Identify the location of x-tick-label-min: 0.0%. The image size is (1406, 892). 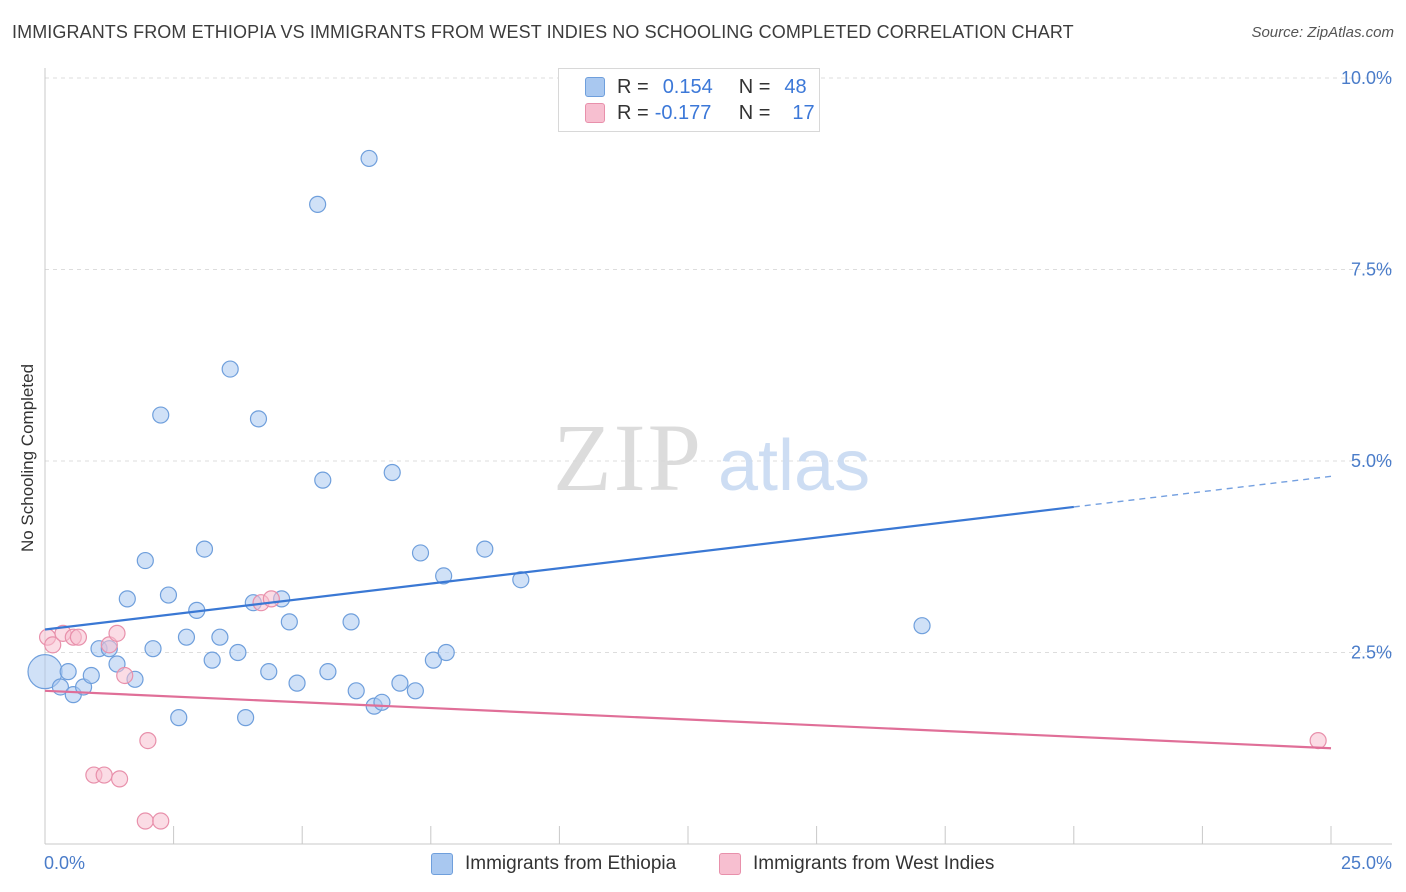
(64, 863).